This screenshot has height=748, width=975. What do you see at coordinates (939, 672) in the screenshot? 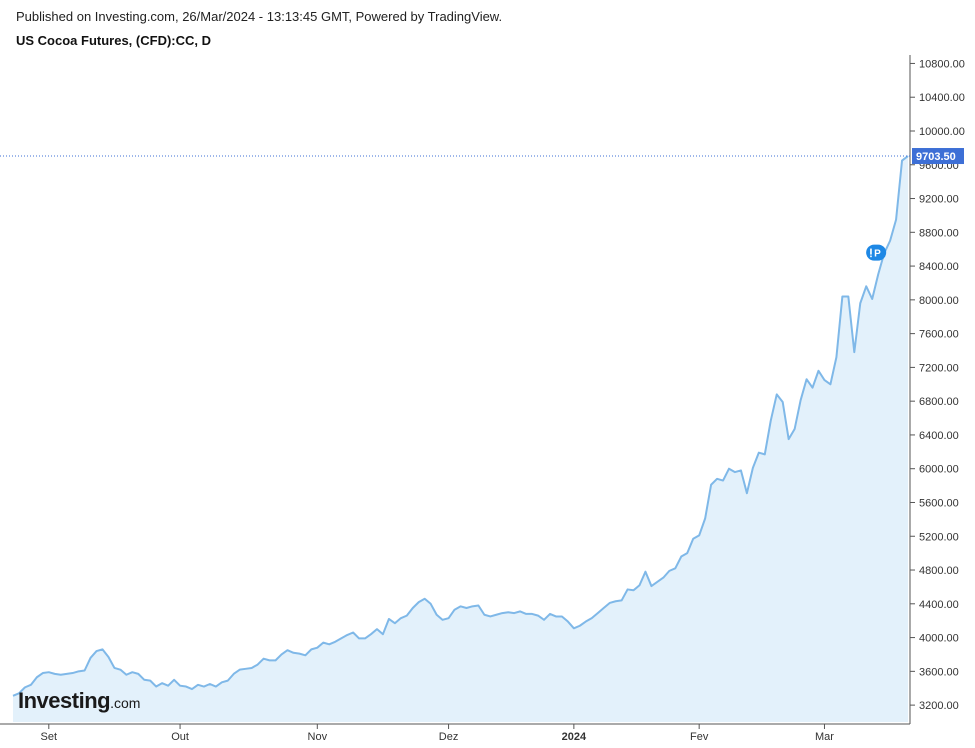
I see `y-tick-label: 3600.00` at bounding box center [939, 672].